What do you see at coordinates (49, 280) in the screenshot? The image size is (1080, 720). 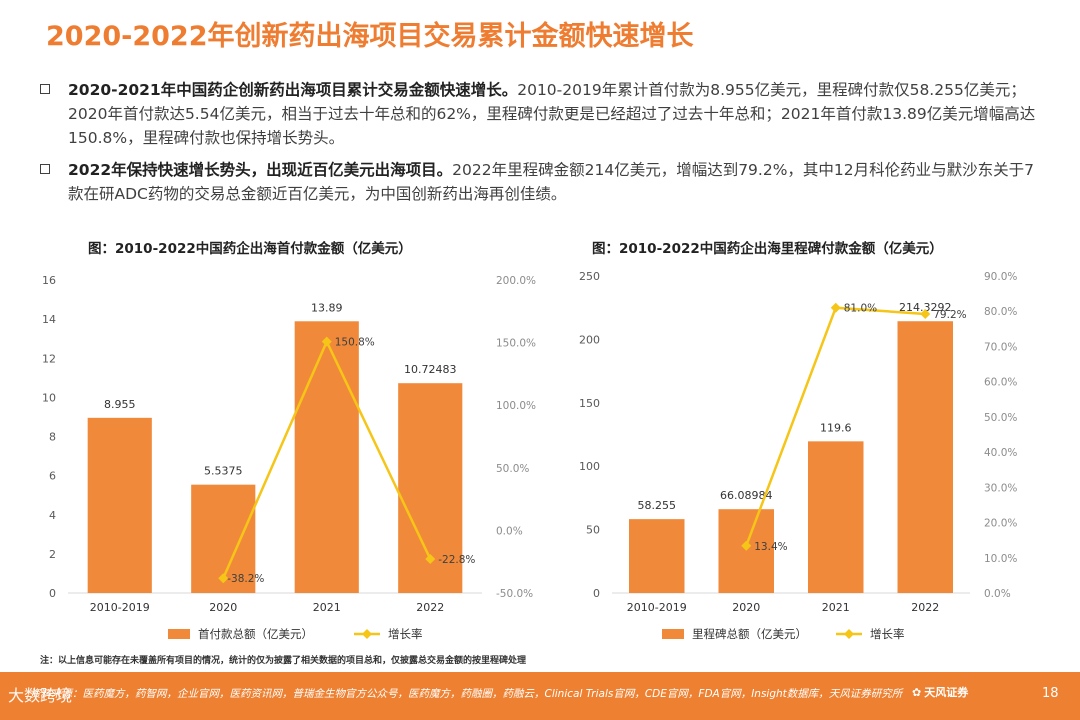 I see `y-tick-label: 16` at bounding box center [49, 280].